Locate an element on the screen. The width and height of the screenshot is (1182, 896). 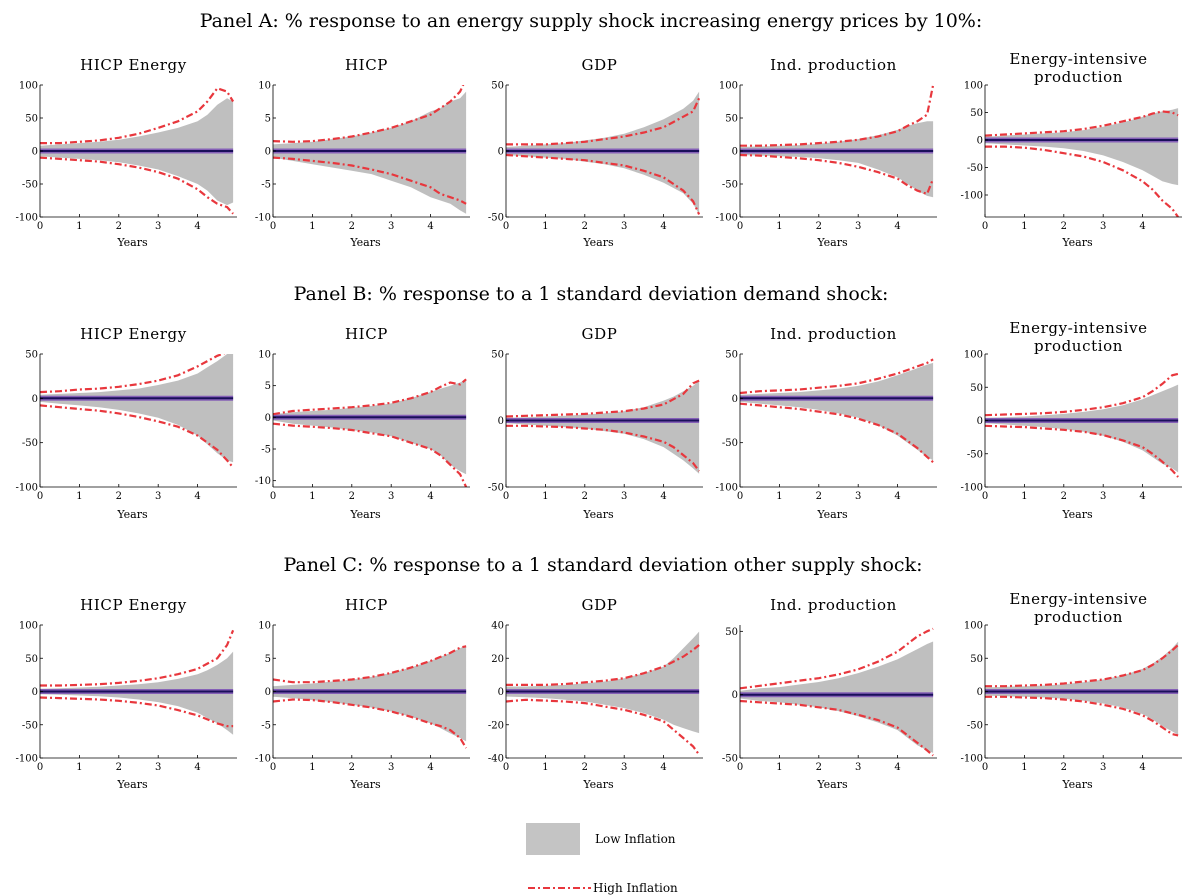
legend-low-label: Low Inflation is located at coordinates (635, 839).